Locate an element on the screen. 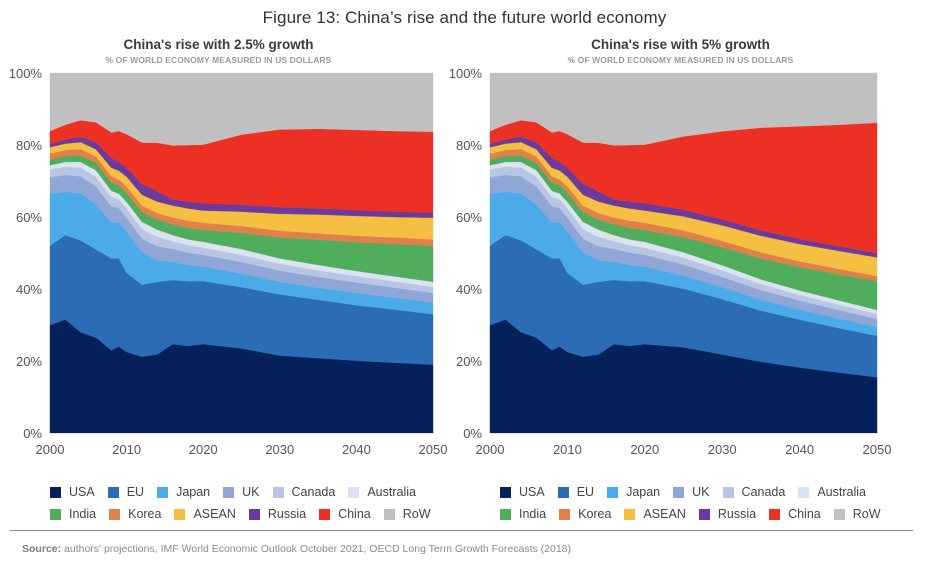  legend-item-china: China is located at coordinates (795, 514).